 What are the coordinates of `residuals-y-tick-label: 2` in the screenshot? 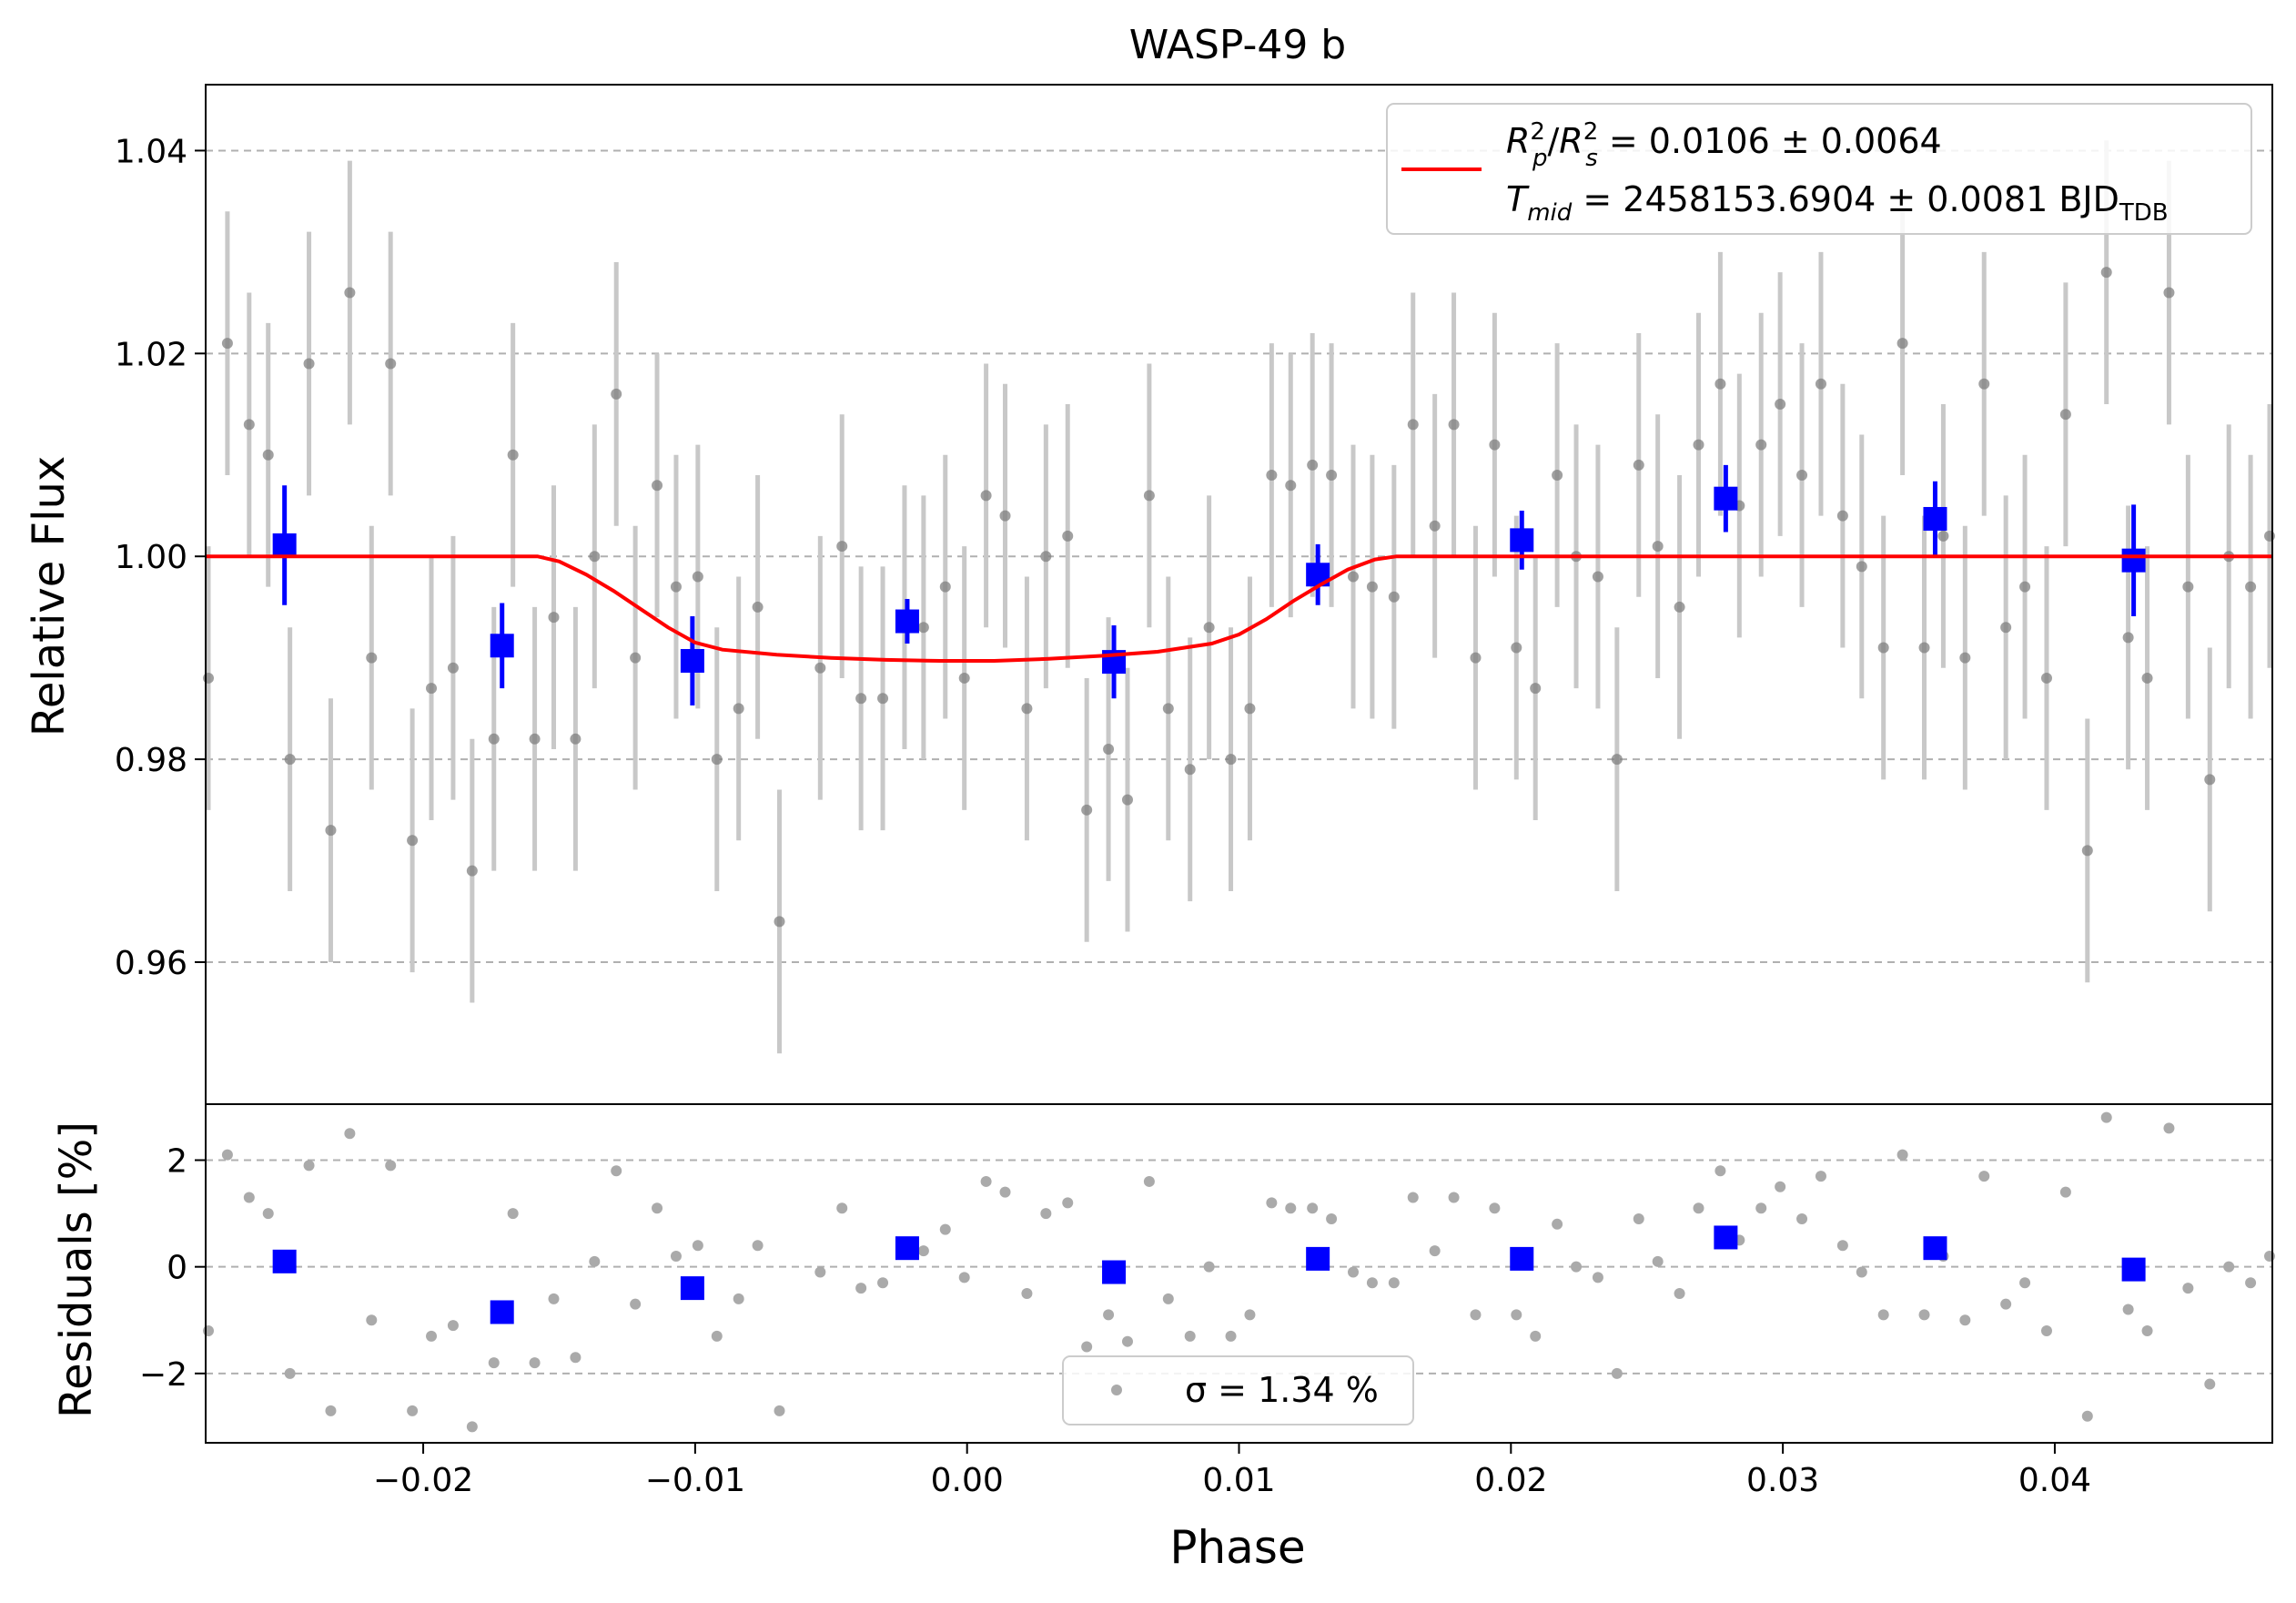 It's located at (177, 1162).